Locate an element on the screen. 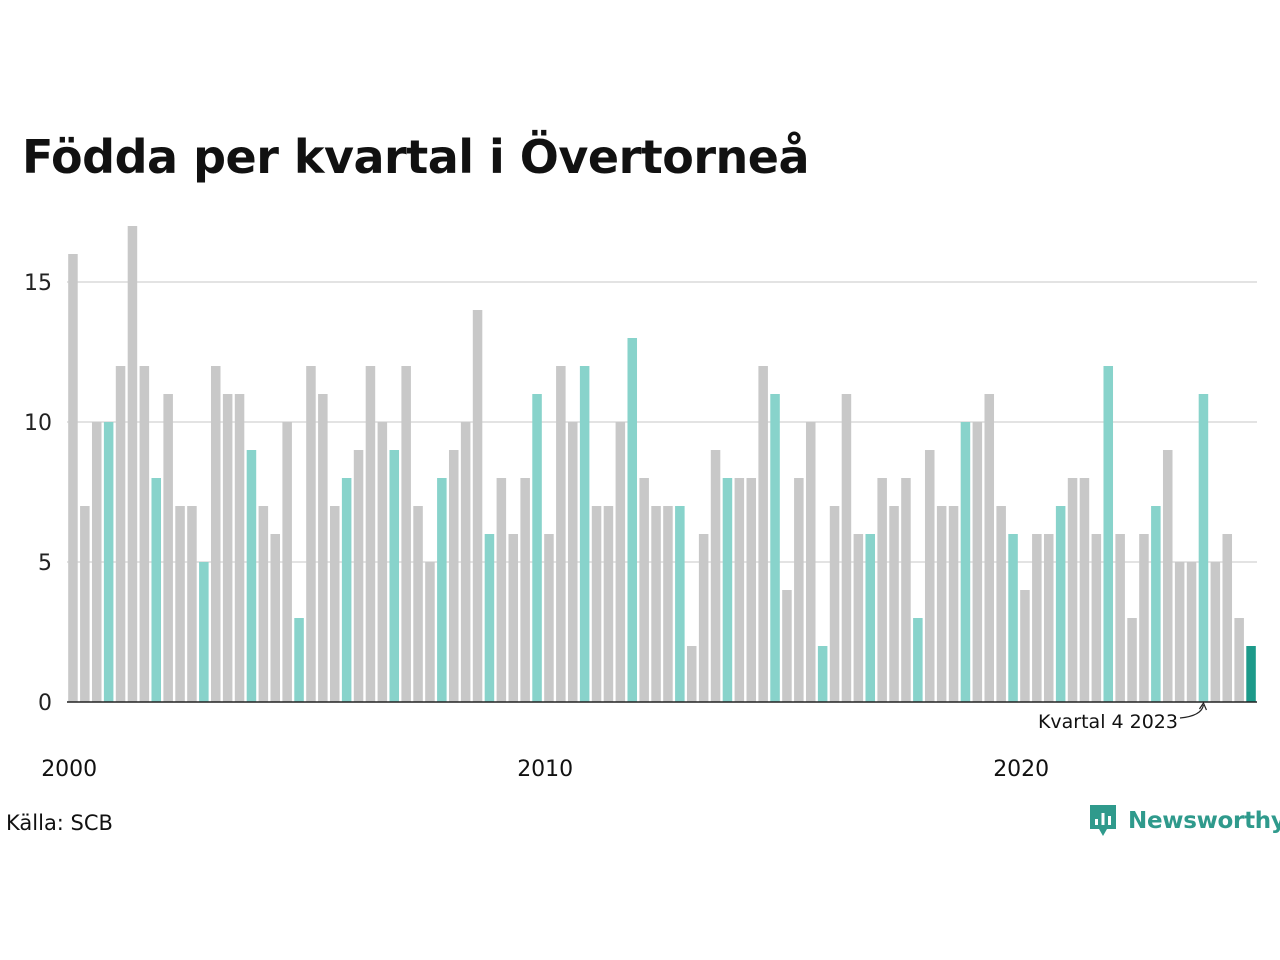 The height and width of the screenshot is (960, 1280). y-axis-labels: 0 5 10 15 is located at coordinates (38, 493).